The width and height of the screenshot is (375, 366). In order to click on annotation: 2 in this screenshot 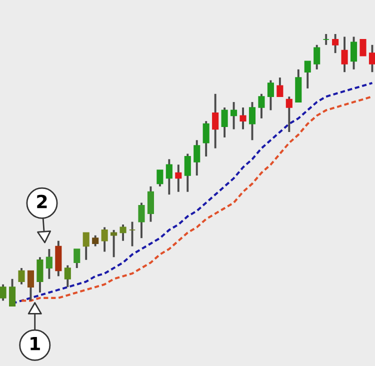, I will do `click(42, 201)`.